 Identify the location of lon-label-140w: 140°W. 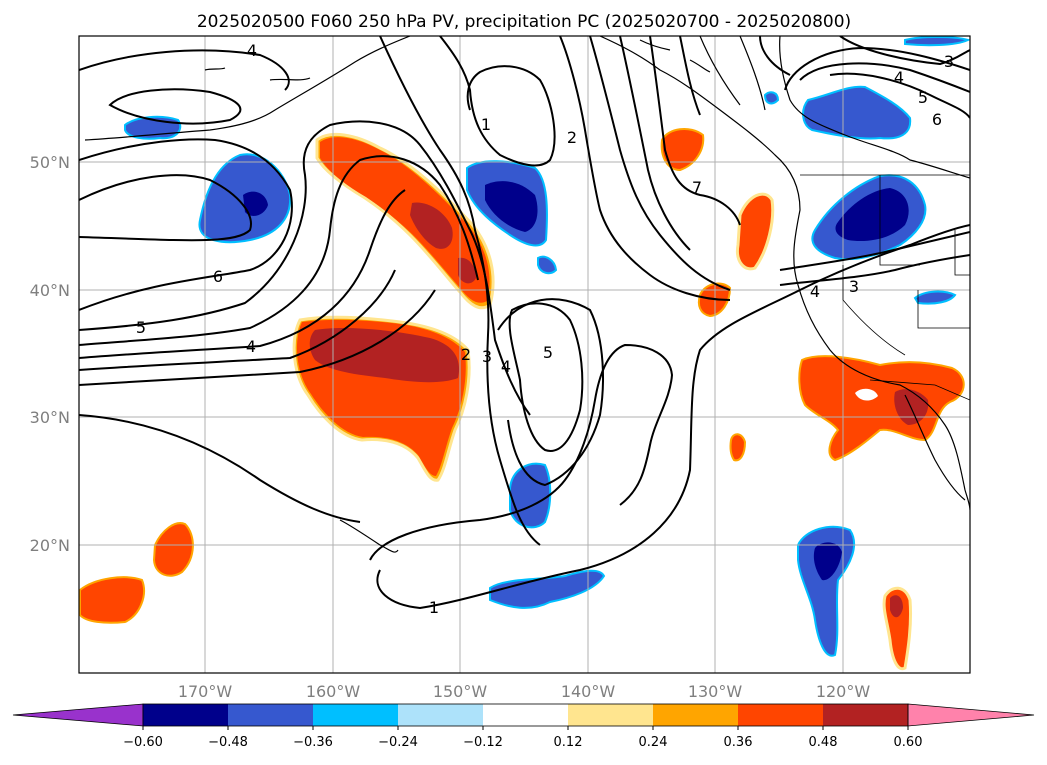
(588, 691).